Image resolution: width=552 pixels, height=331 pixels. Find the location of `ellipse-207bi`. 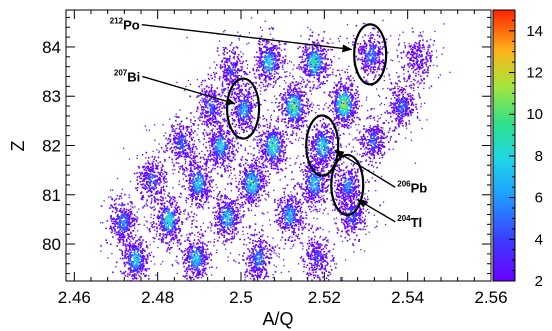

ellipse-207bi is located at coordinates (243, 108).